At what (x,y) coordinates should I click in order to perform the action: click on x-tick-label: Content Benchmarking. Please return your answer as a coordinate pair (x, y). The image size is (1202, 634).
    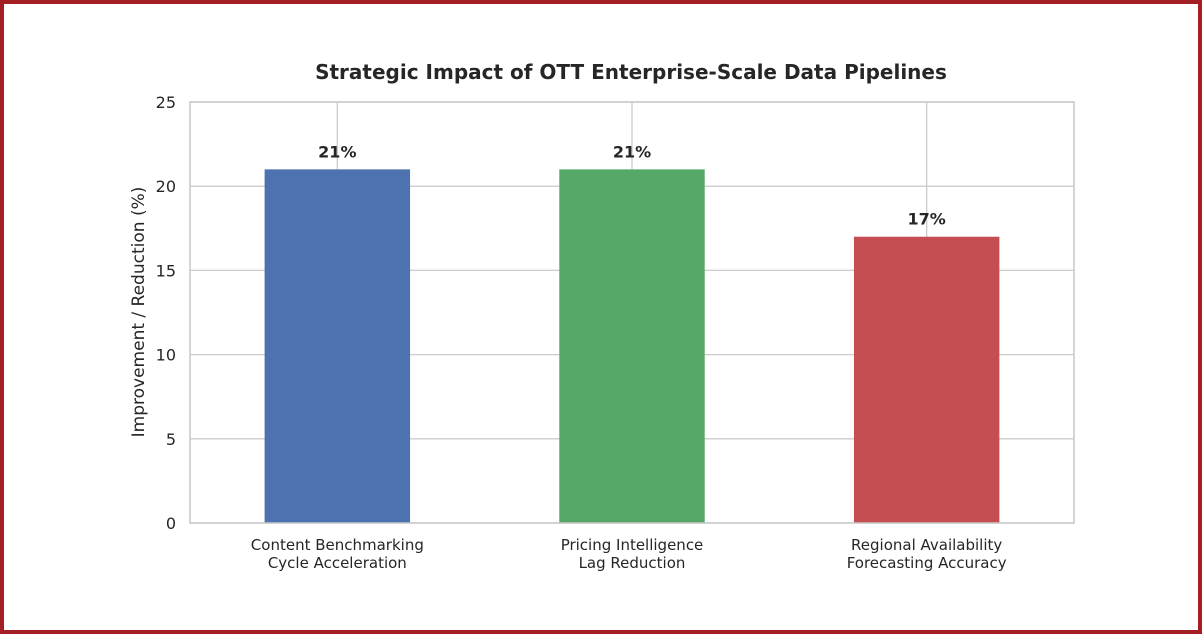
    Looking at the image, I should click on (337, 545).